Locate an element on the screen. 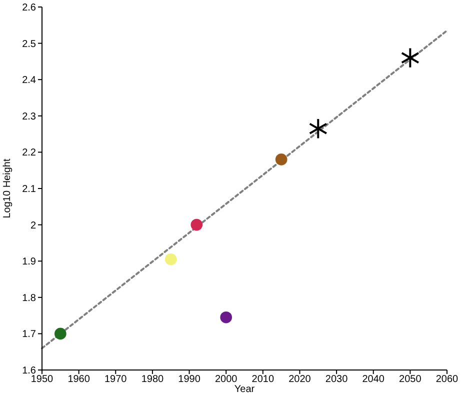 The image size is (476, 393). x-tick-label: 1980 is located at coordinates (152, 379).